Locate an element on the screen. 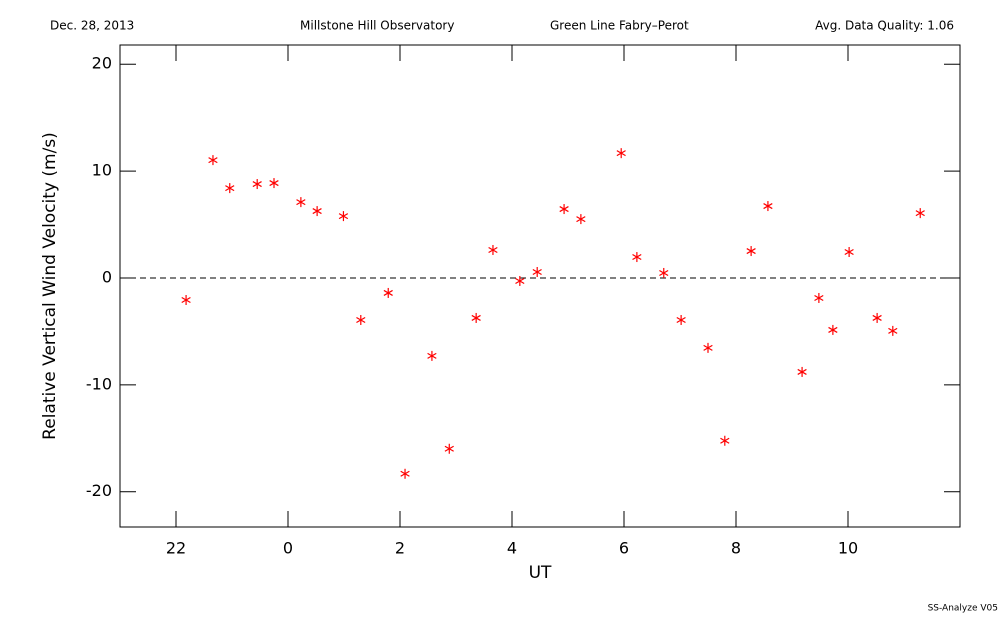  x-axis-label: UT is located at coordinates (540, 573).